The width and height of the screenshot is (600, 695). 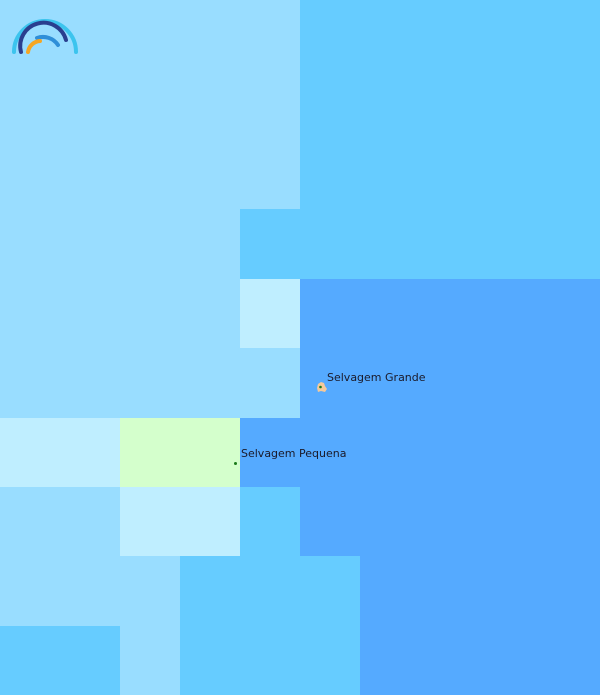 I want to click on island-selvagem-grande, so click(x=322, y=387).